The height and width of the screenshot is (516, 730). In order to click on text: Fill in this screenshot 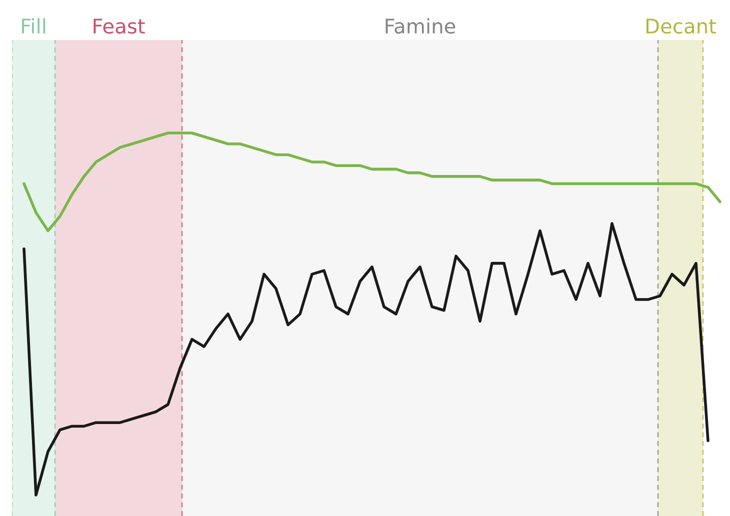, I will do `click(34, 26)`.